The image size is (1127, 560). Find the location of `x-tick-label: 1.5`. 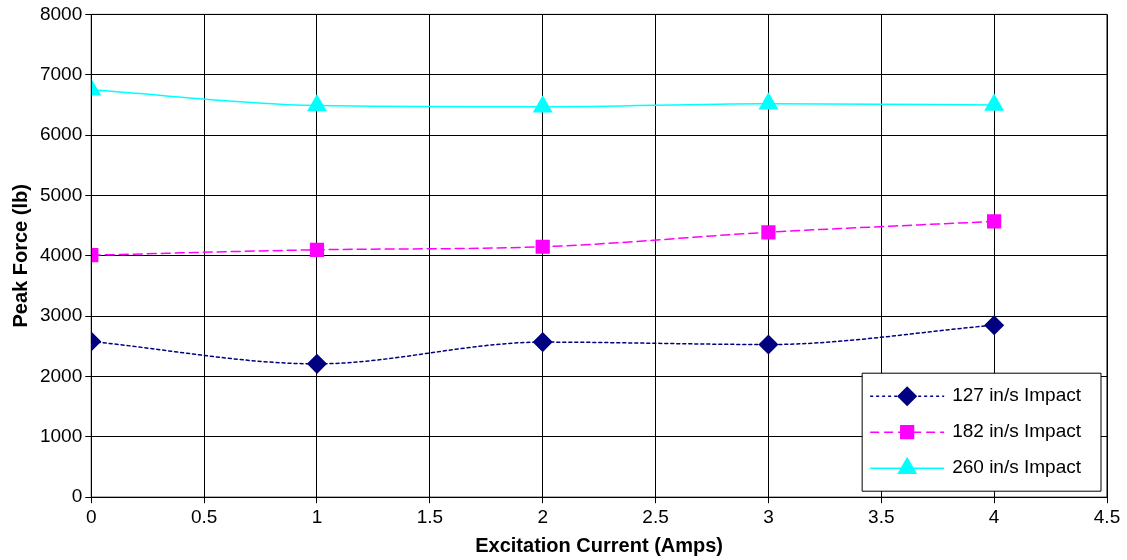

x-tick-label: 1.5 is located at coordinates (430, 516).